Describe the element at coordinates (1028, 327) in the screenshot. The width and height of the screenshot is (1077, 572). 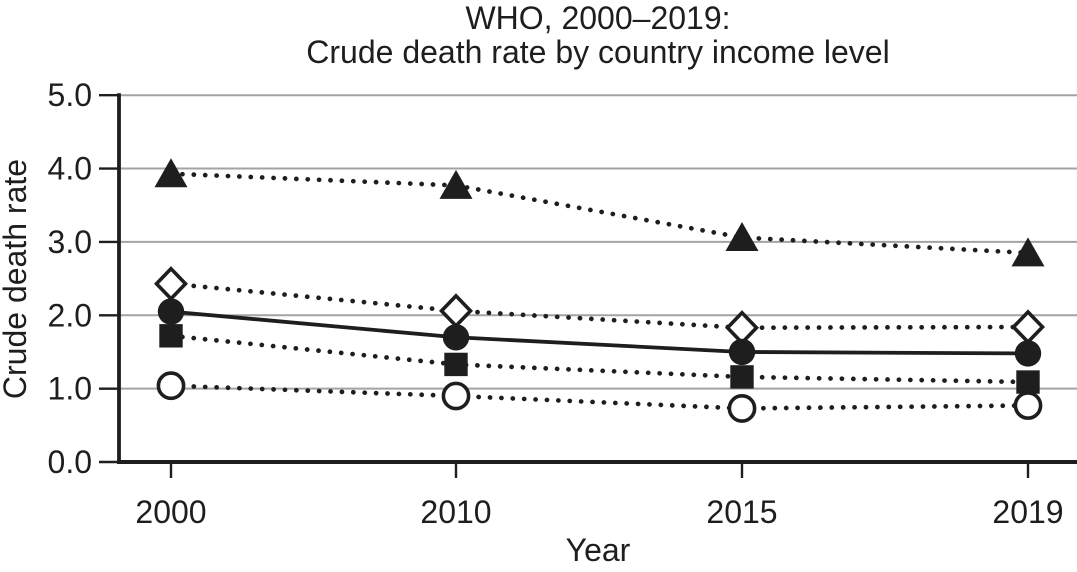
I see `marker-open-diamond-dotted-2019` at that location.